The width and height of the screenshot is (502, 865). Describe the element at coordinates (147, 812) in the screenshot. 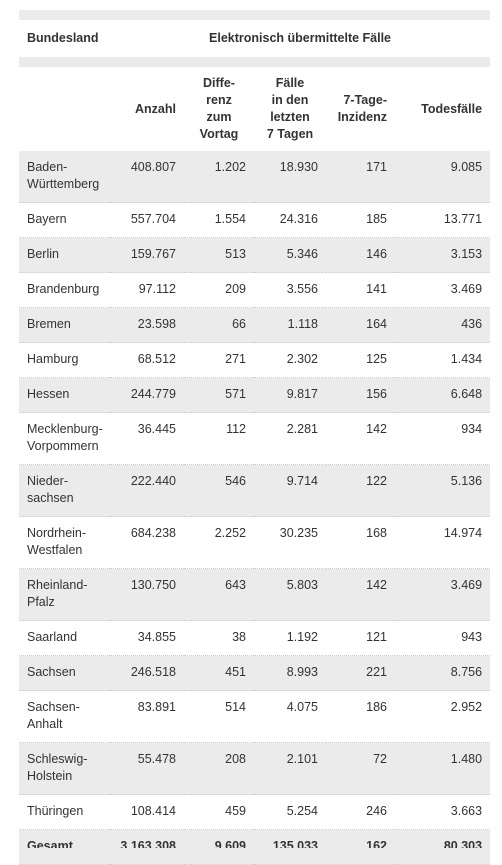

I see `number-cell: 108.414` at that location.